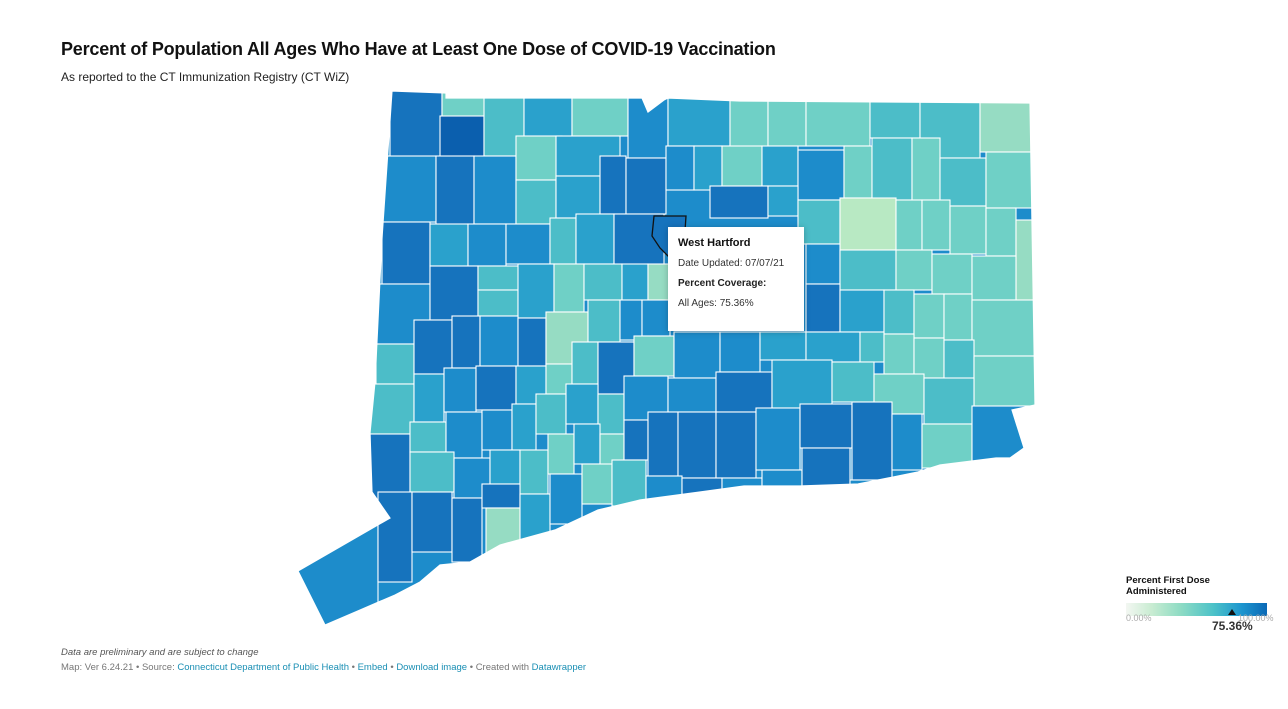  What do you see at coordinates (502, 667) in the screenshot?
I see `created-with-label: Created with` at bounding box center [502, 667].